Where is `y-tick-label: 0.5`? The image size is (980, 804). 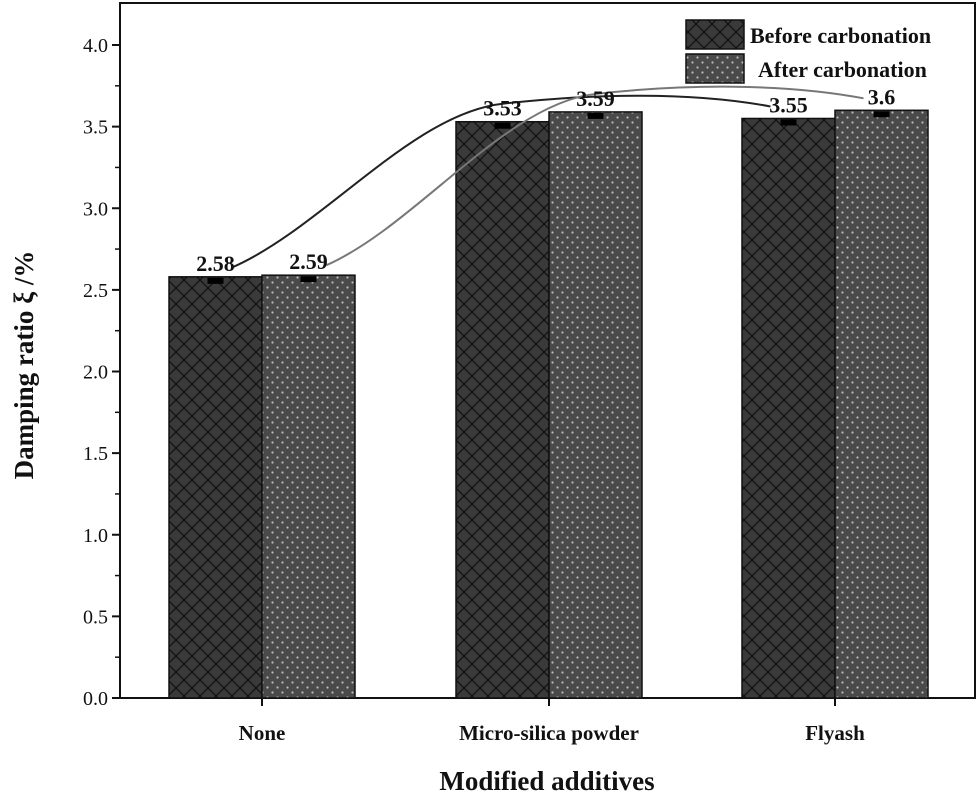 y-tick-label: 0.5 is located at coordinates (95, 617).